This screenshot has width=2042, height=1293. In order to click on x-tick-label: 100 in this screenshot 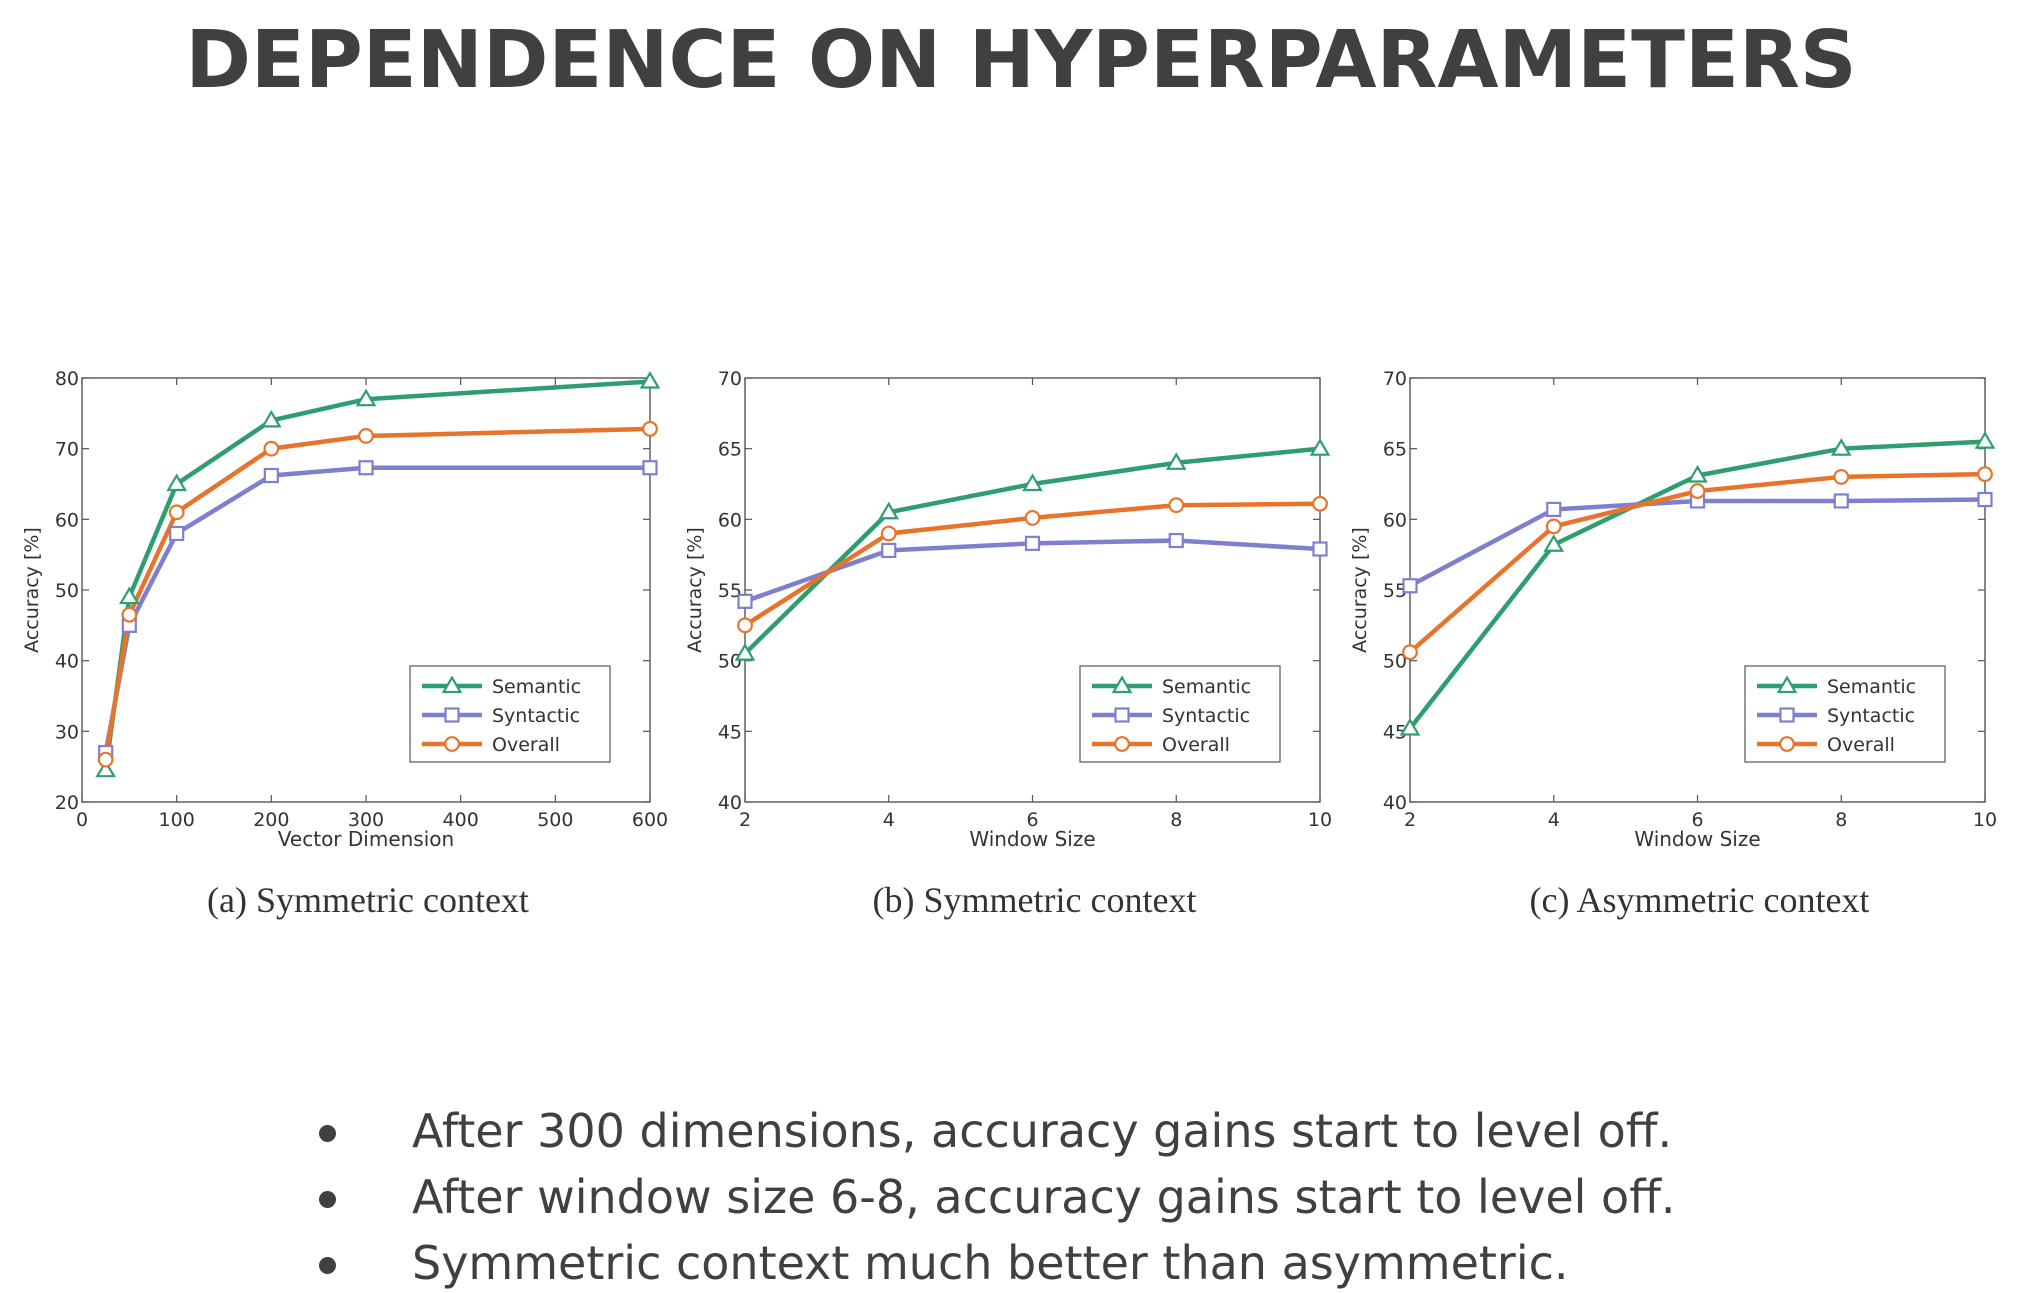, I will do `click(177, 820)`.